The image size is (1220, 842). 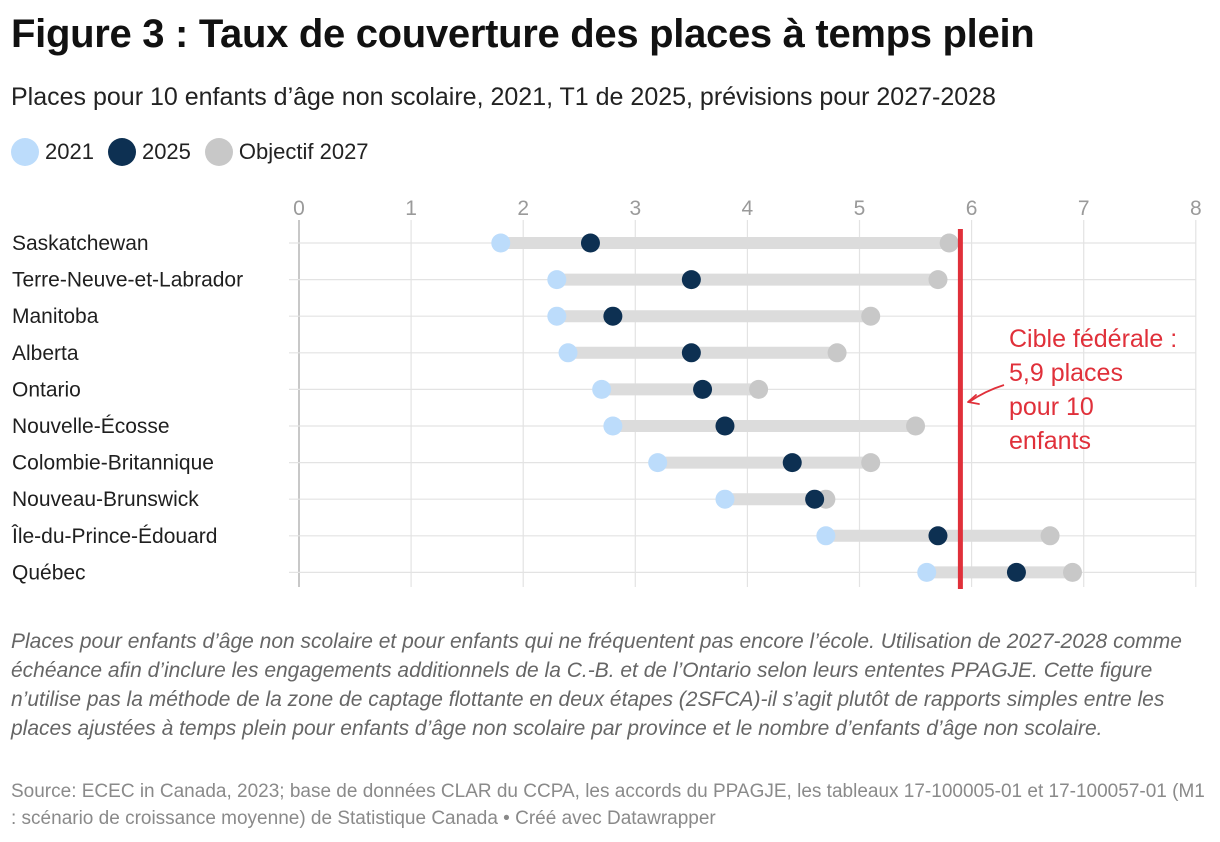 What do you see at coordinates (127, 280) in the screenshot?
I see `category-label-terre-neuve-et-labrador: Terre-Neuve-et-Labrador` at bounding box center [127, 280].